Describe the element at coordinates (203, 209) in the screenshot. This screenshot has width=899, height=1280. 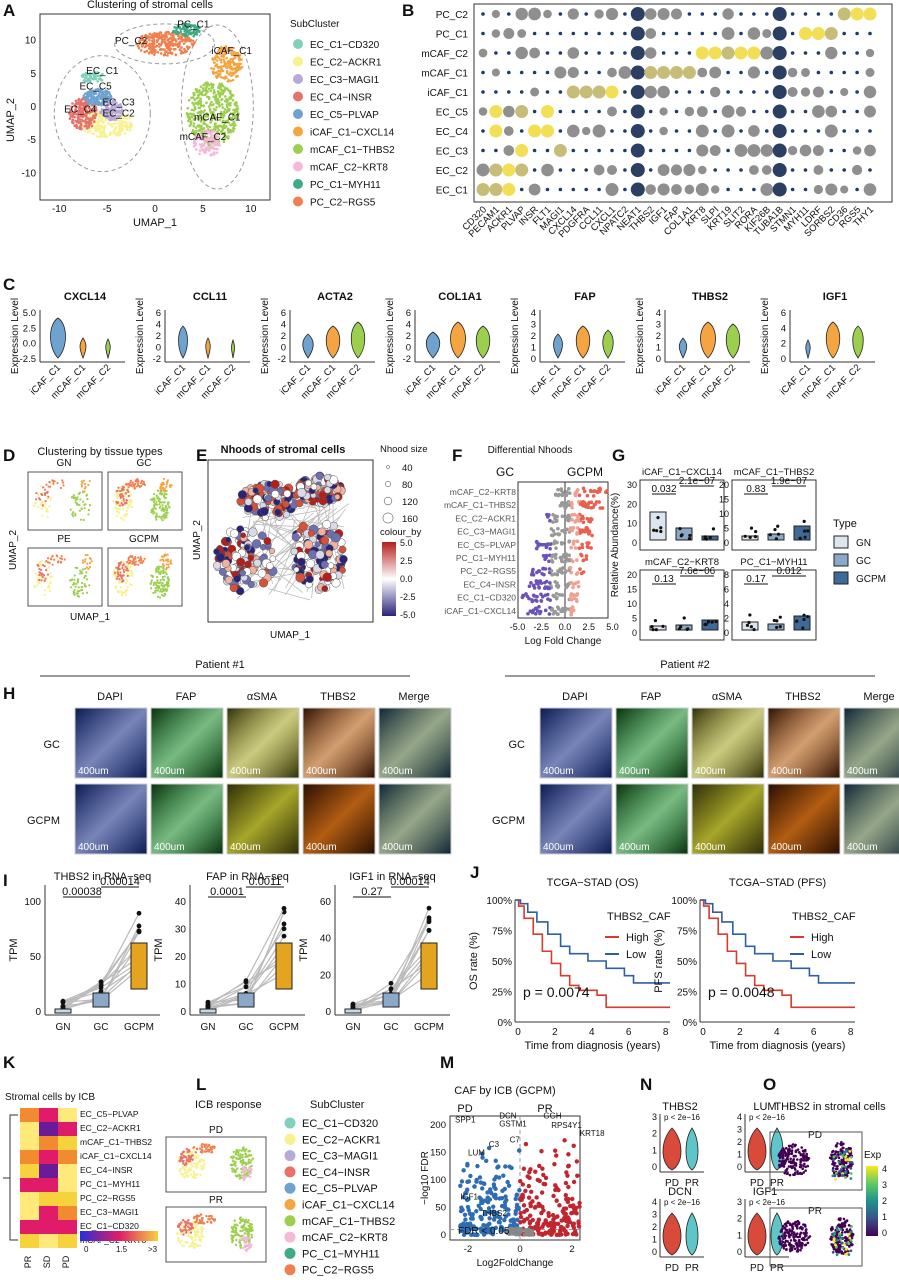
I see `axis-tick: 5` at that location.